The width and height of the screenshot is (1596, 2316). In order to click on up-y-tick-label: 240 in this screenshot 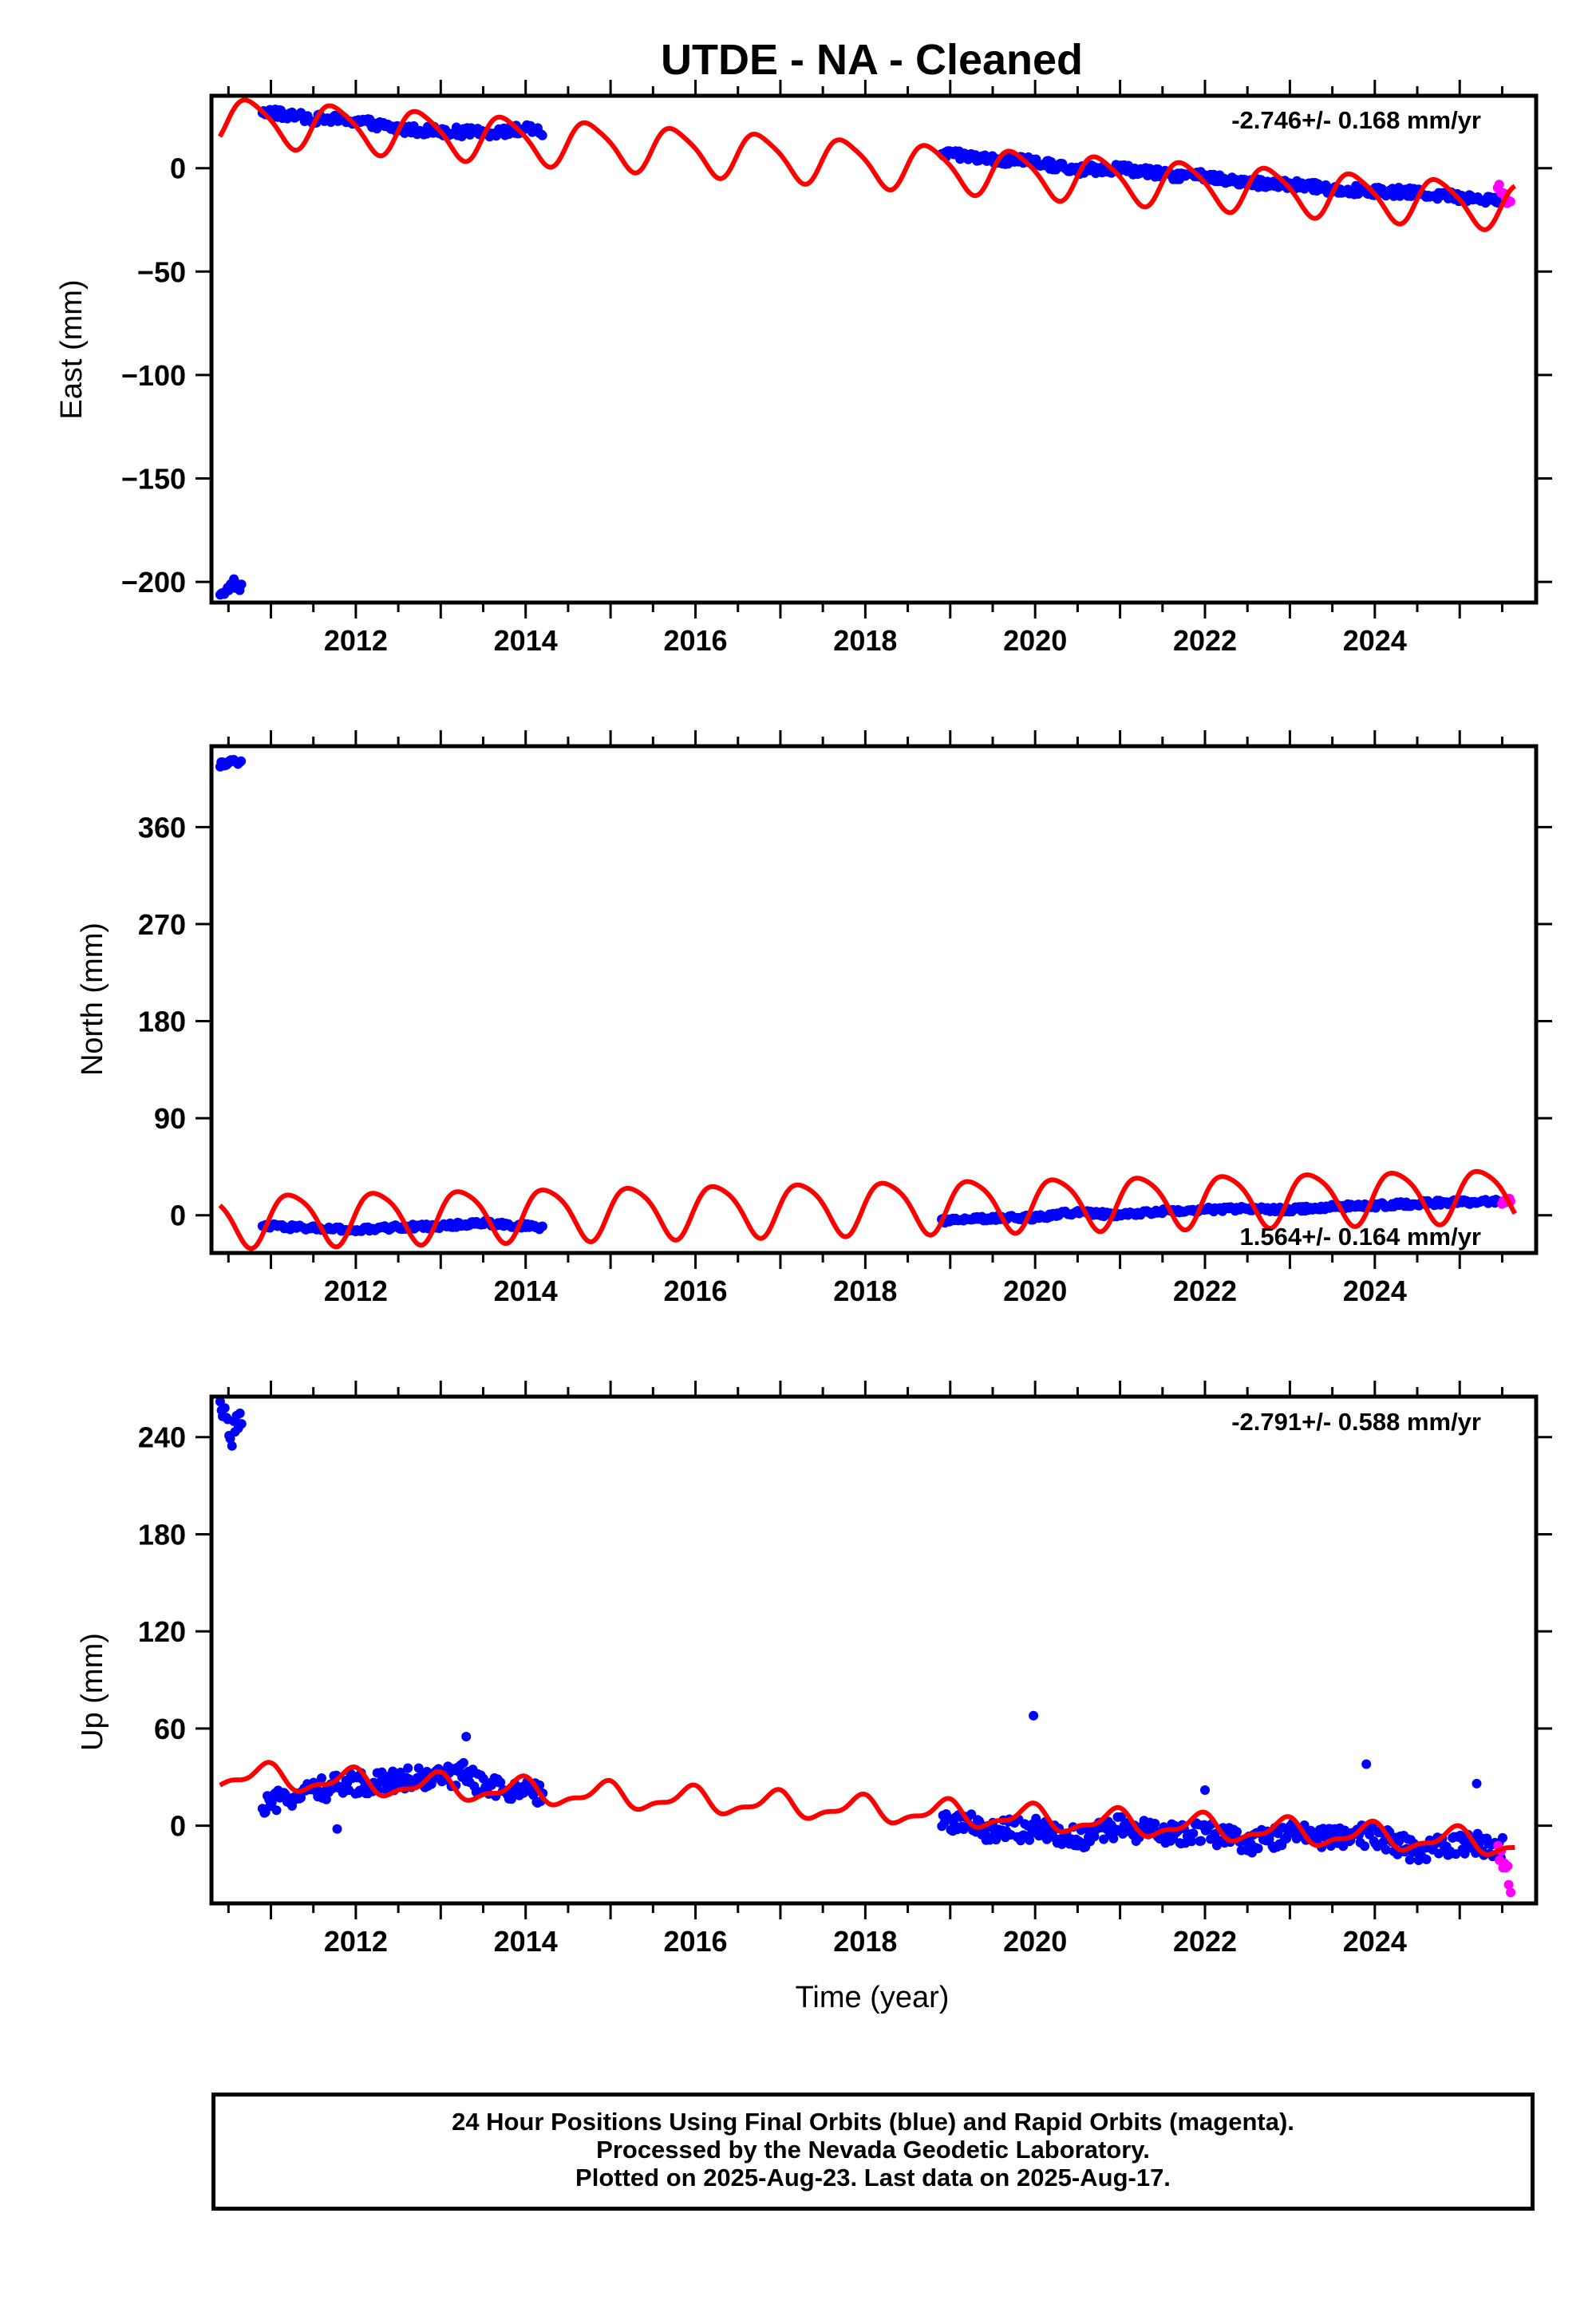, I will do `click(162, 1437)`.